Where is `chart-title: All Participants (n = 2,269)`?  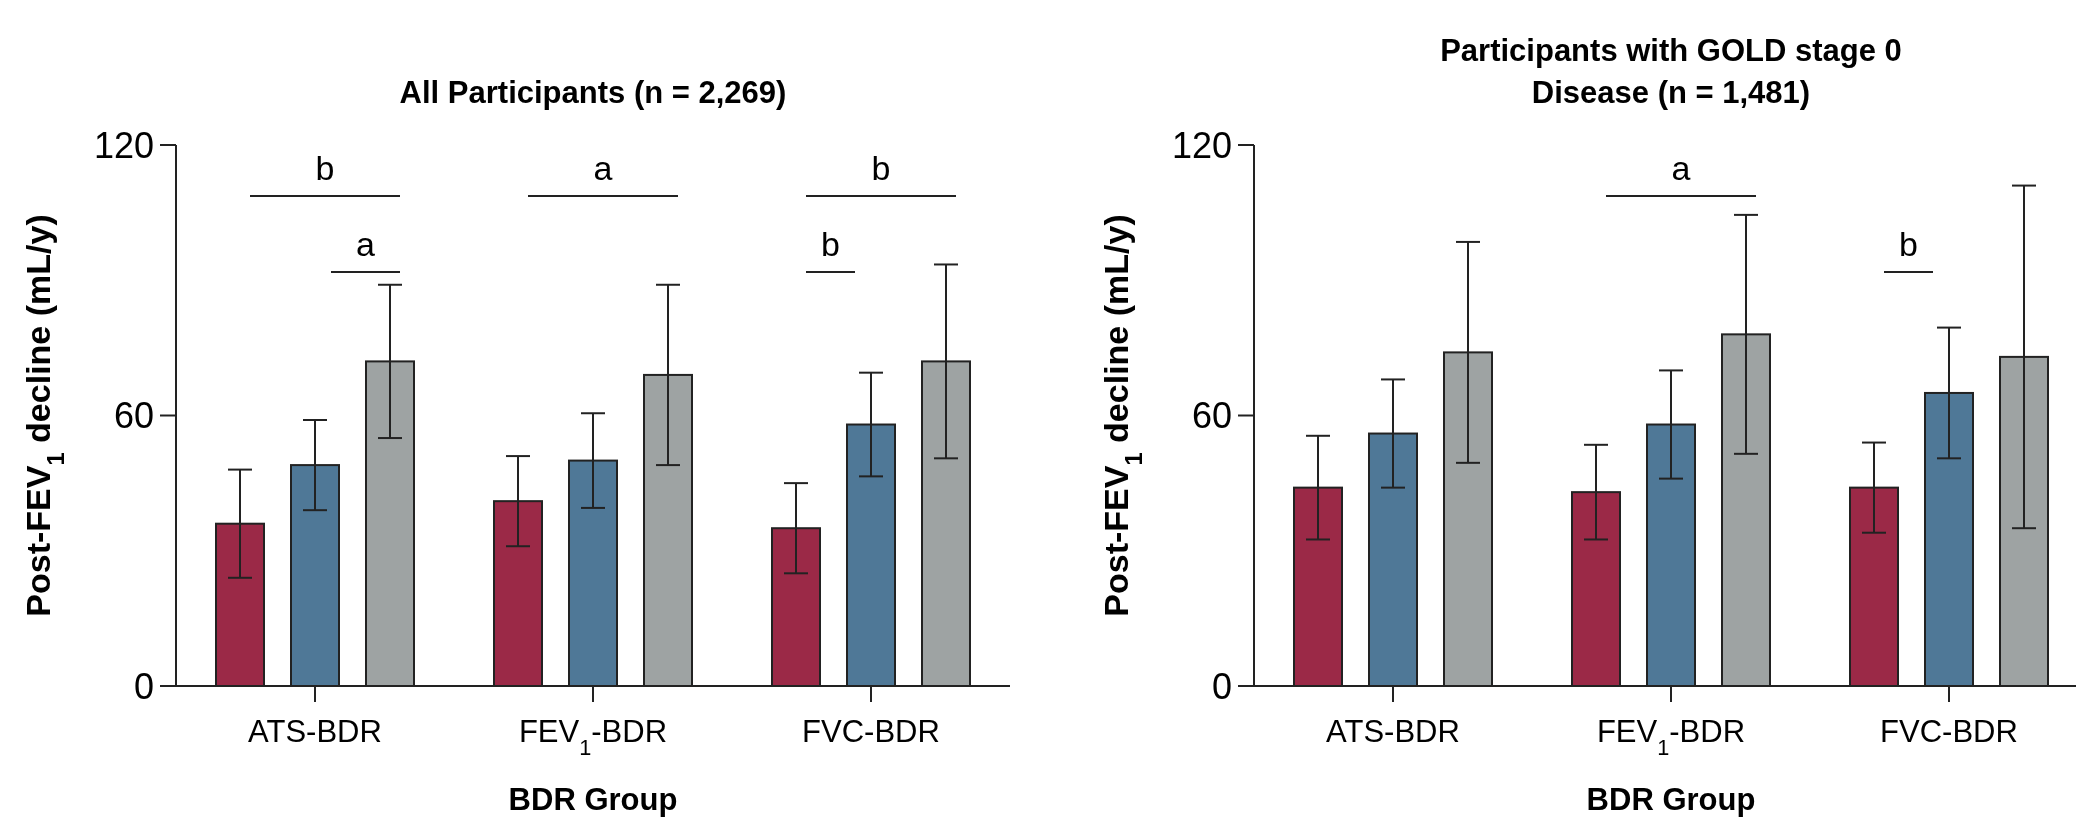
chart-title: All Participants (n = 2,269) is located at coordinates (593, 92).